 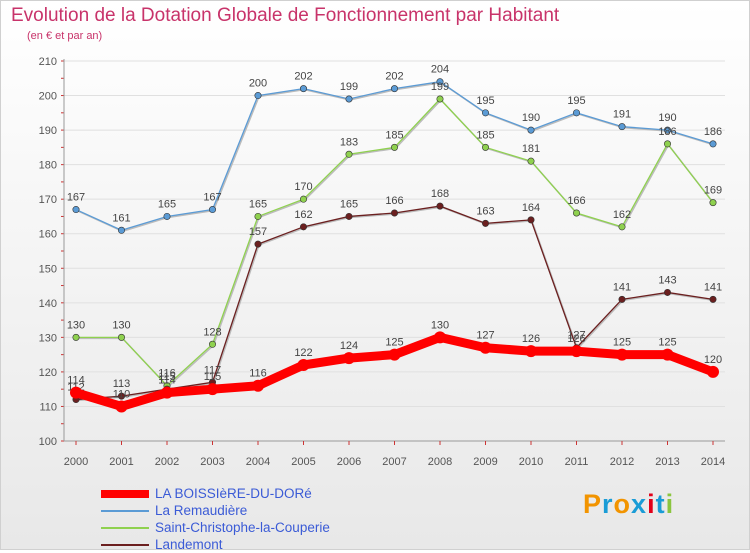 I want to click on data-label: 204, so click(x=440, y=70).